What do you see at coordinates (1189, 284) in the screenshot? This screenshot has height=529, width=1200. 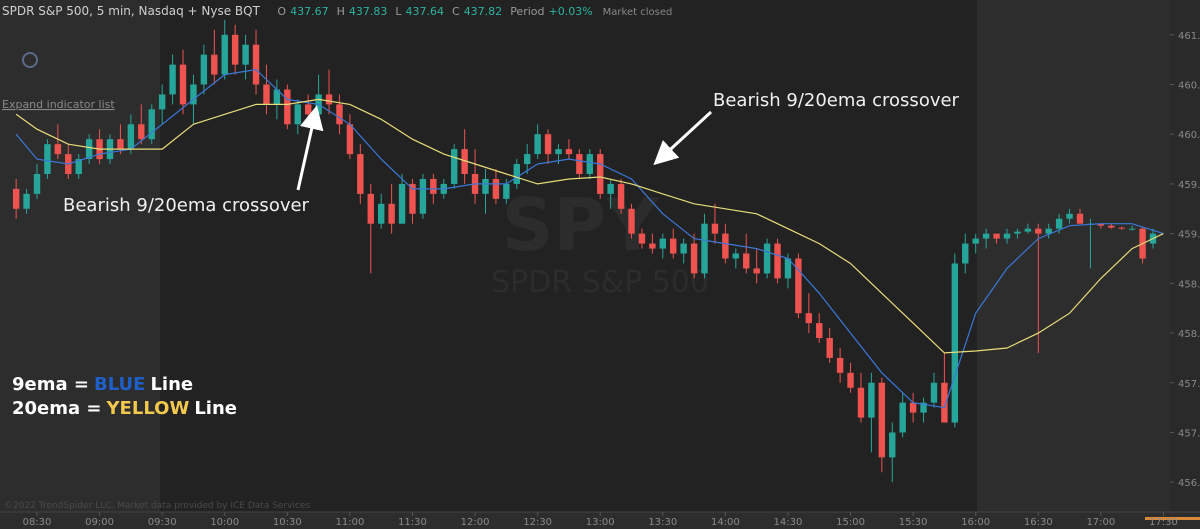 I see `y-tick-label: 458.50` at bounding box center [1189, 284].